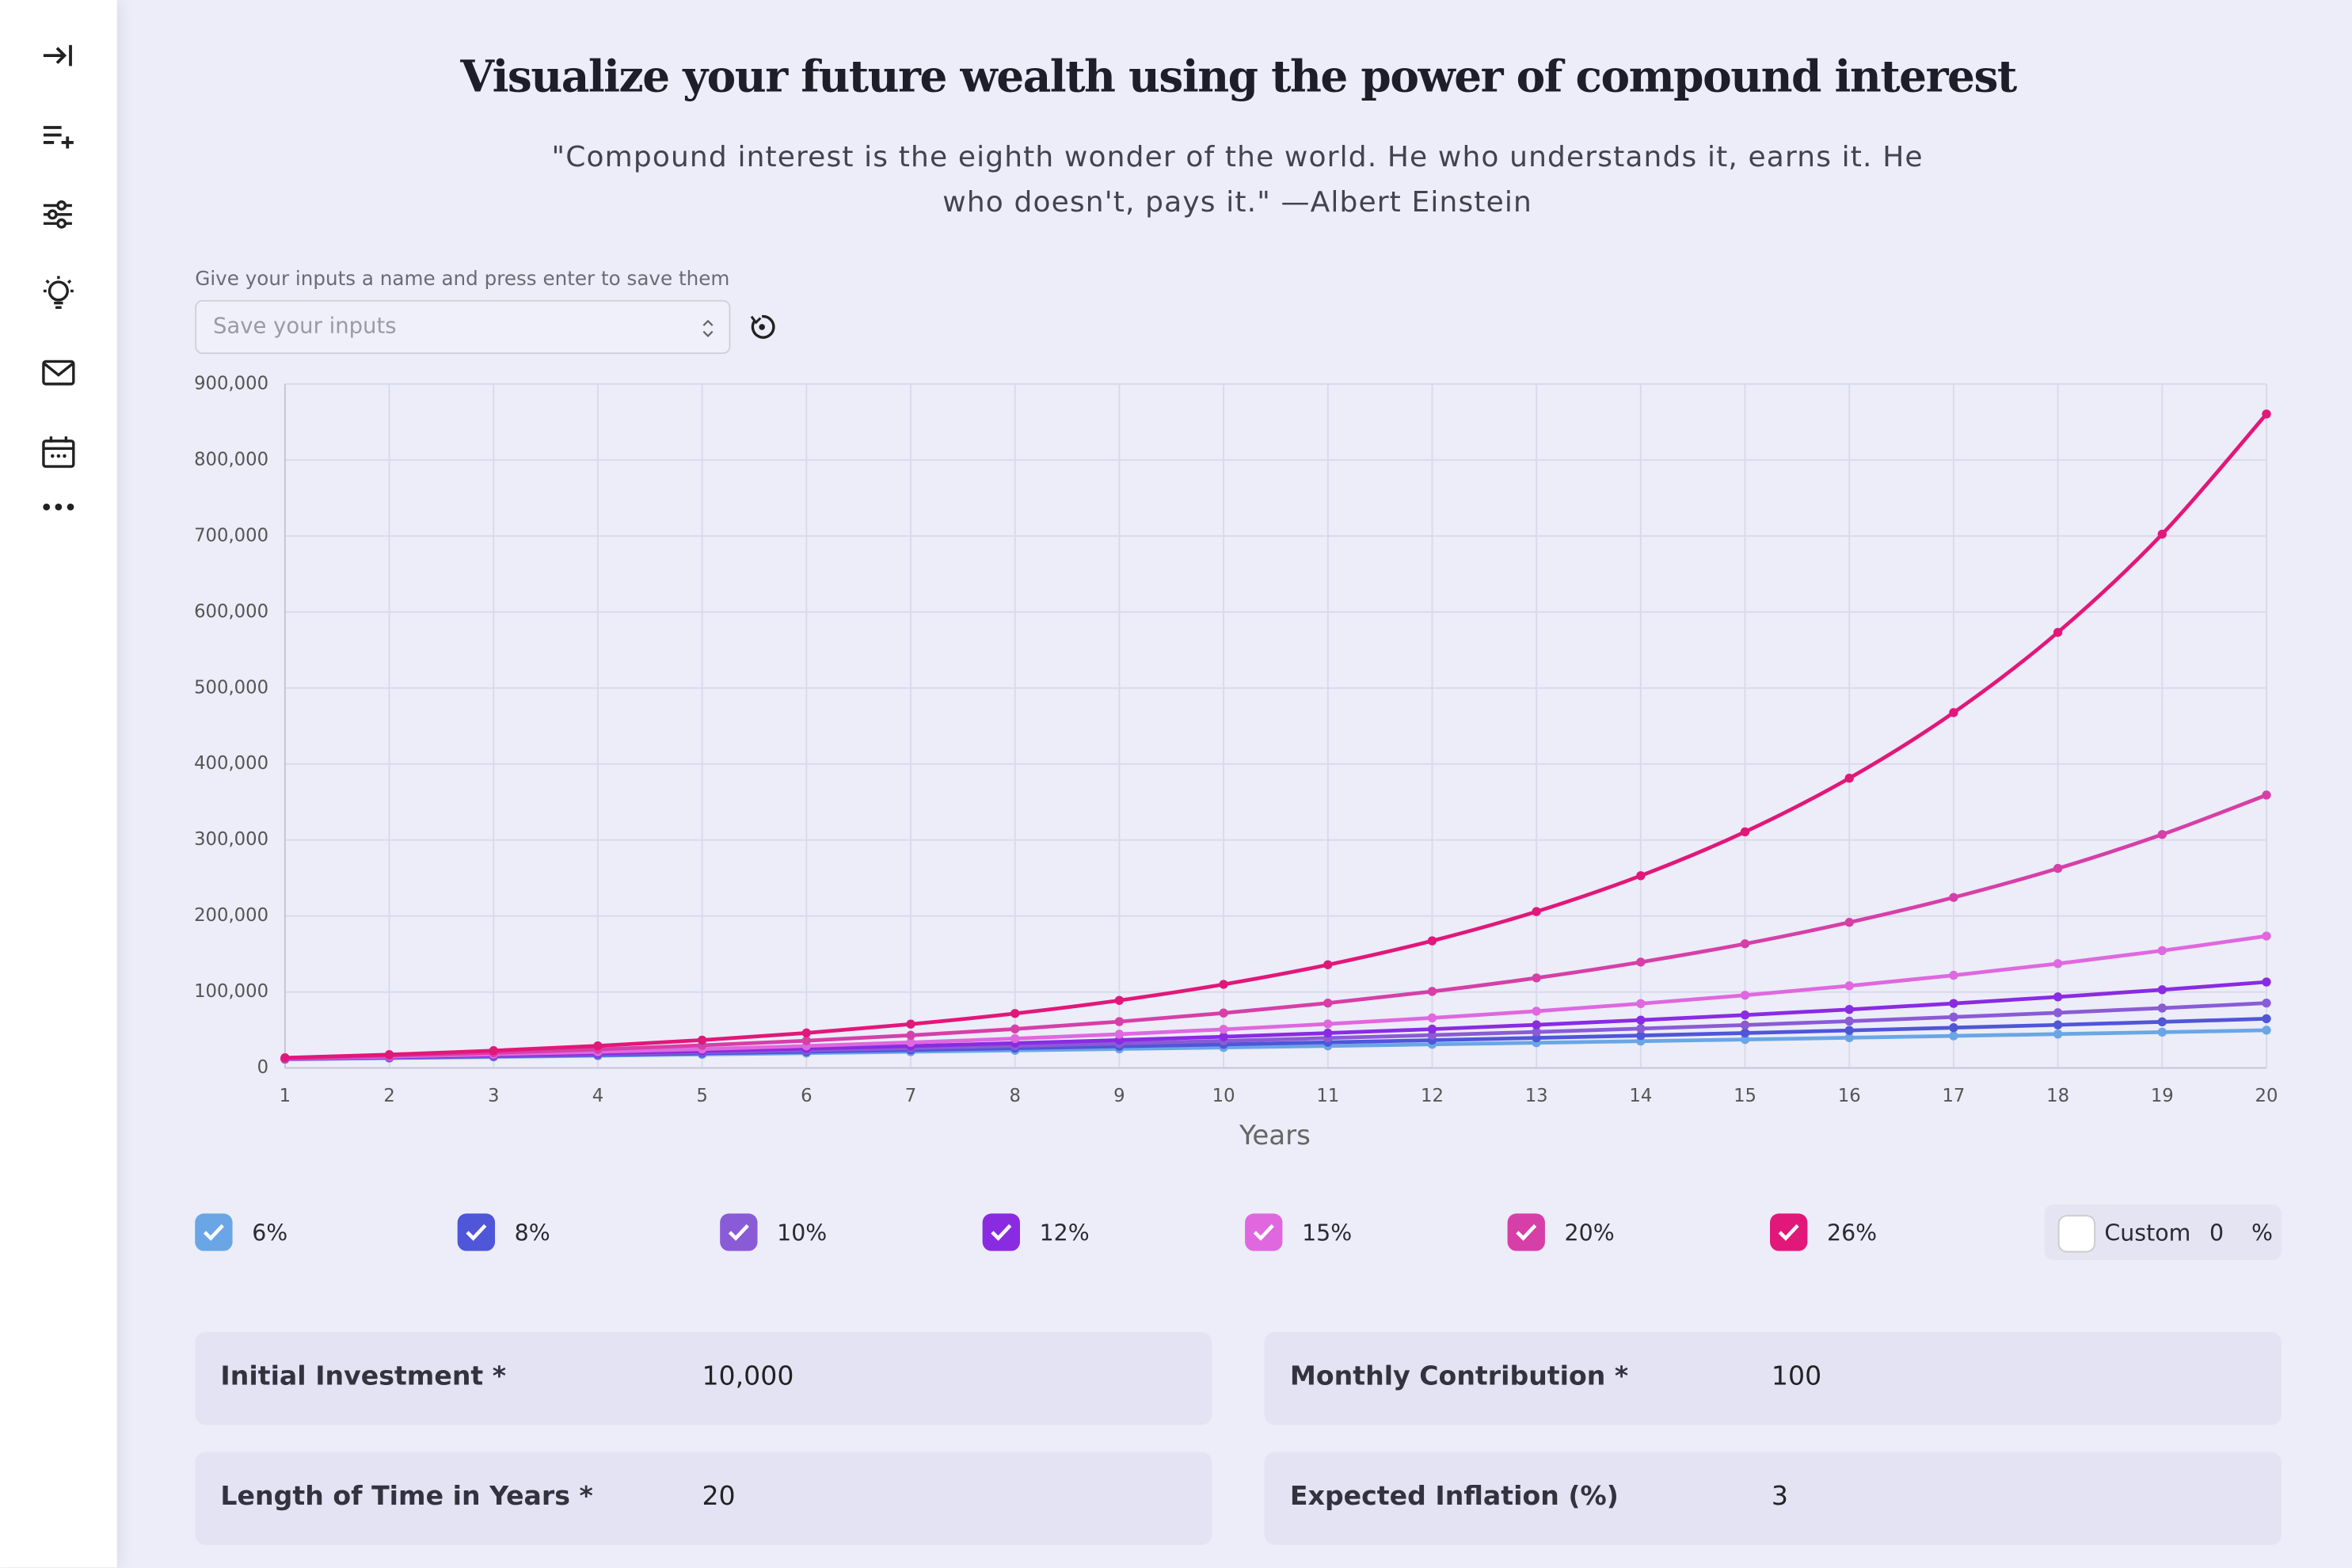 The width and height of the screenshot is (2352, 1568). I want to click on input-value: 100, so click(1796, 1376).